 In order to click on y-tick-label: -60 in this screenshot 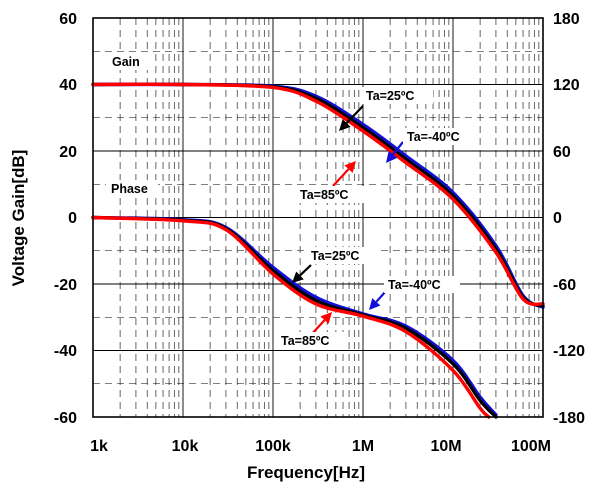, I will do `click(65, 418)`.